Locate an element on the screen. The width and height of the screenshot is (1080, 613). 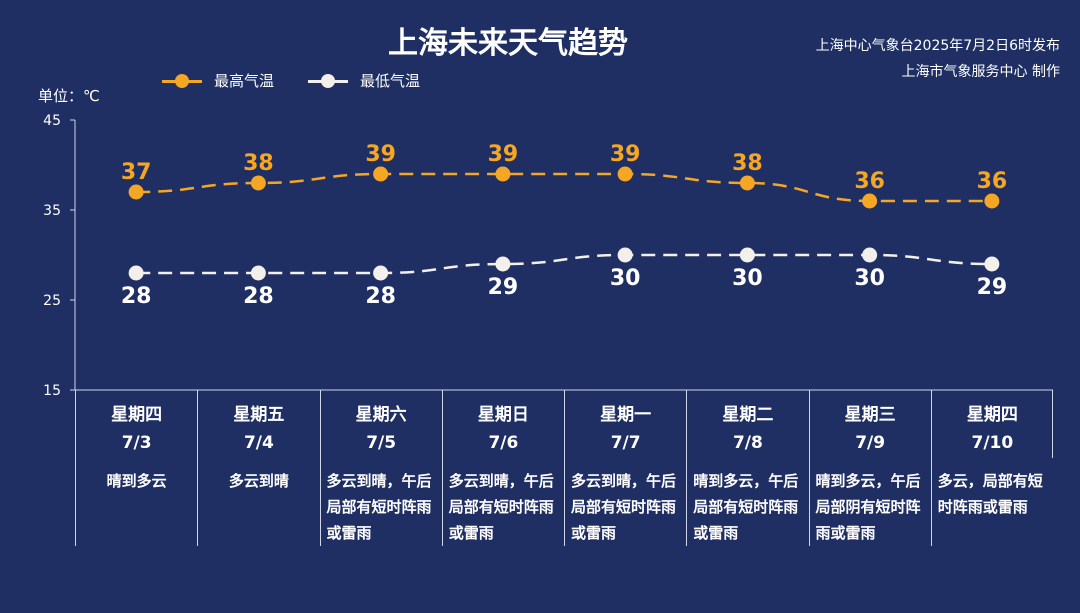
day-column: 星期二 7/8 晴到多云，午后局部有短时阵雨或雷雨 is located at coordinates (747, 468).